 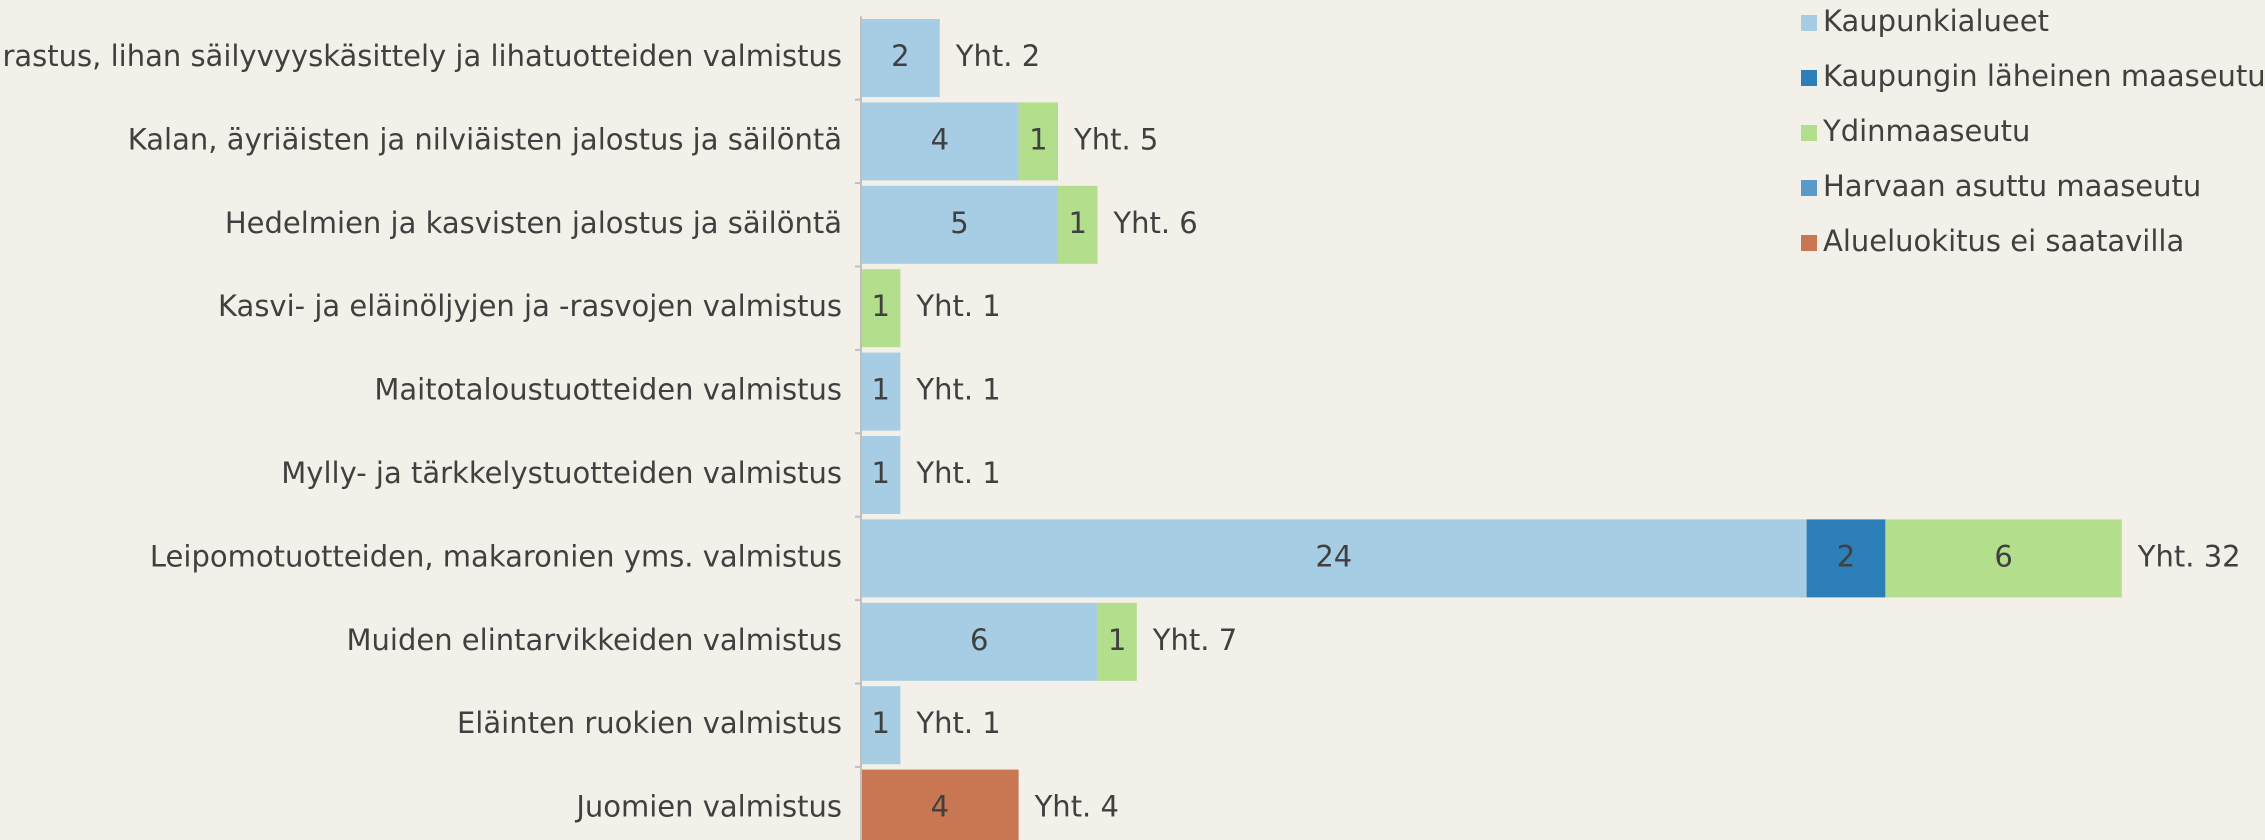 I want to click on total-label: Yht. 4, so click(x=1076, y=807).